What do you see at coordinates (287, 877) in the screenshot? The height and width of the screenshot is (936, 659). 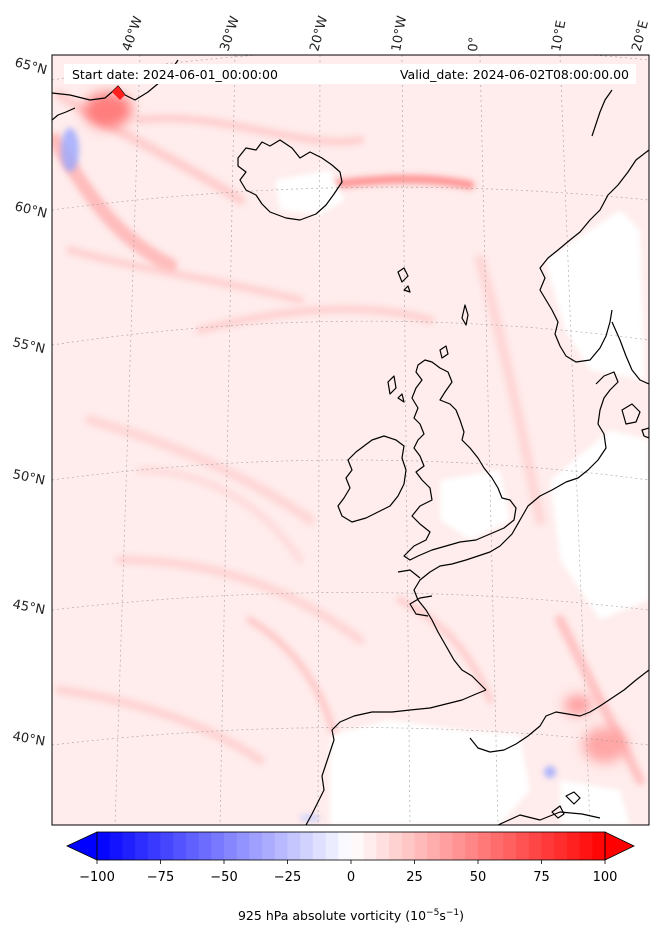 I see `colorbar-tick-label: −25` at bounding box center [287, 877].